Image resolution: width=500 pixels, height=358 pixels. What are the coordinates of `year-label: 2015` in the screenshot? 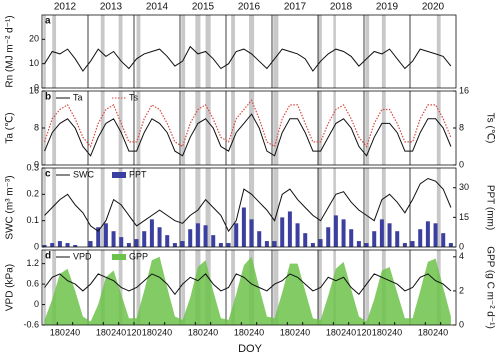 It's located at (203, 7).